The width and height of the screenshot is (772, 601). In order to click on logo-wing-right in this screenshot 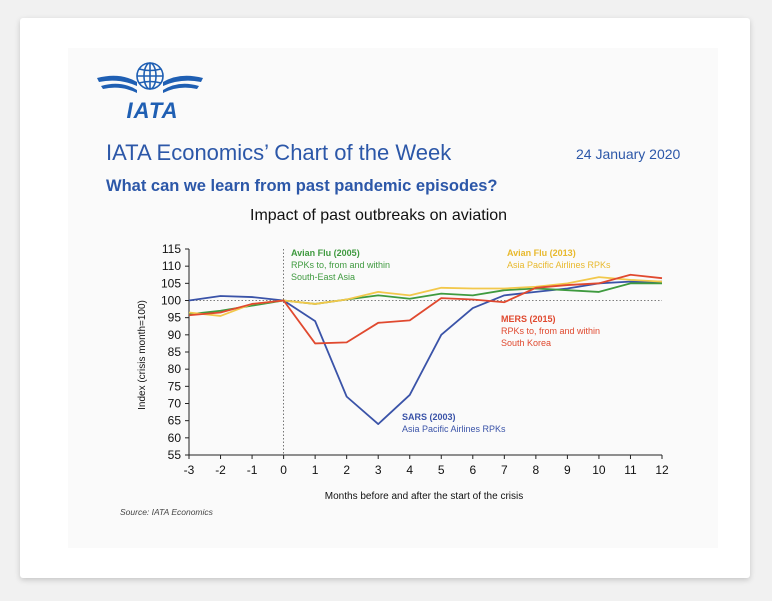, I will do `click(183, 80)`.